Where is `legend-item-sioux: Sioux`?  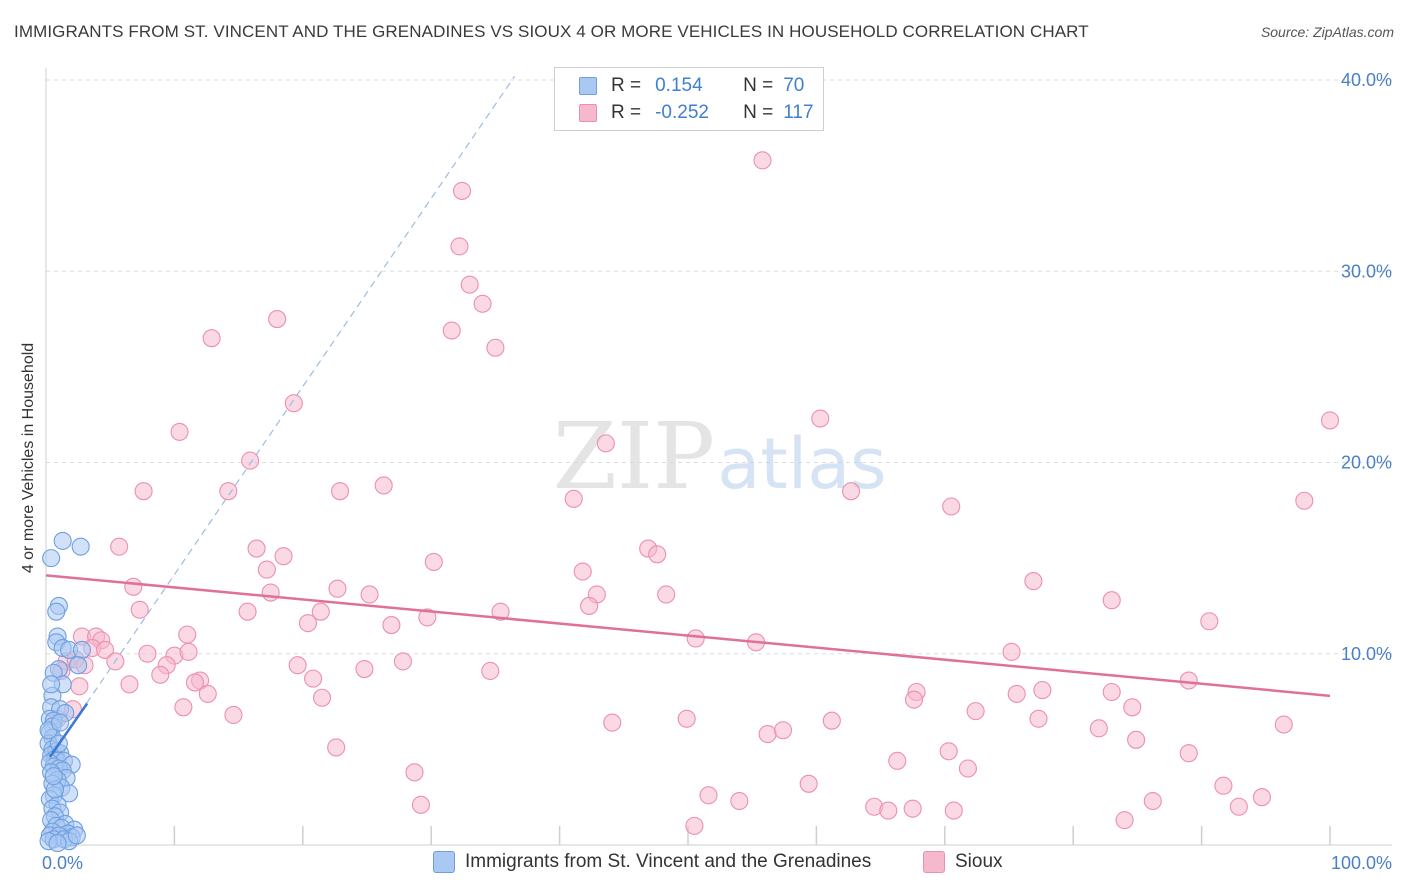 legend-item-sioux: Sioux is located at coordinates (963, 862).